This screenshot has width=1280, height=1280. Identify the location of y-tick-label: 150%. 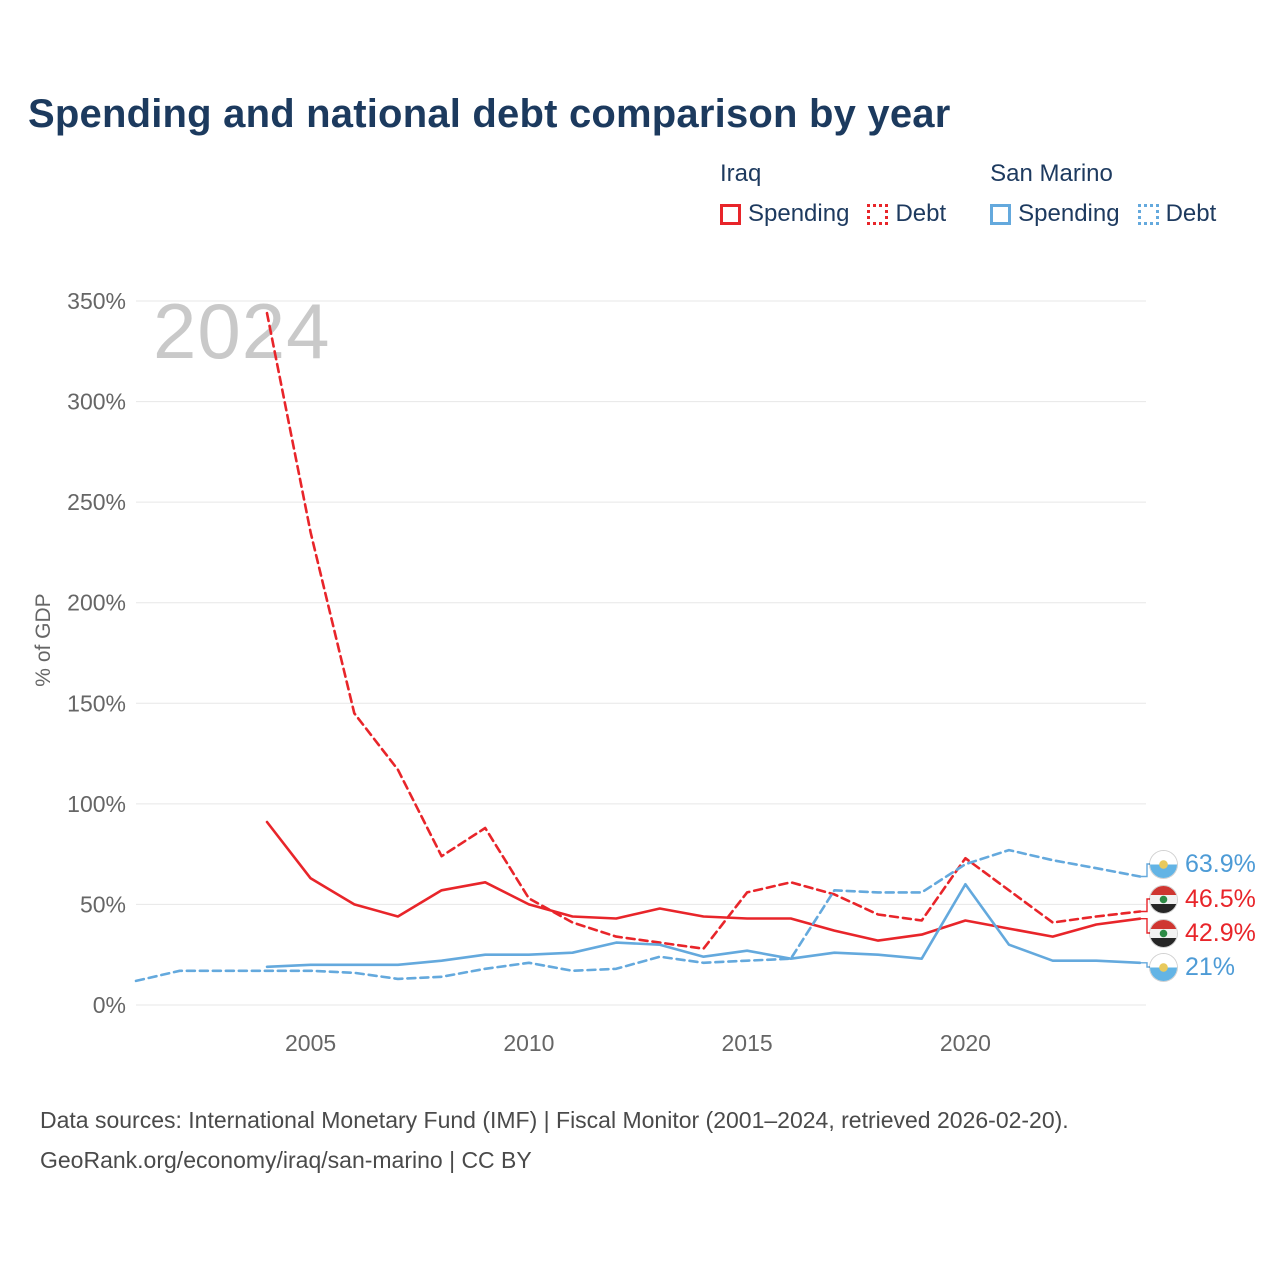
(96, 703).